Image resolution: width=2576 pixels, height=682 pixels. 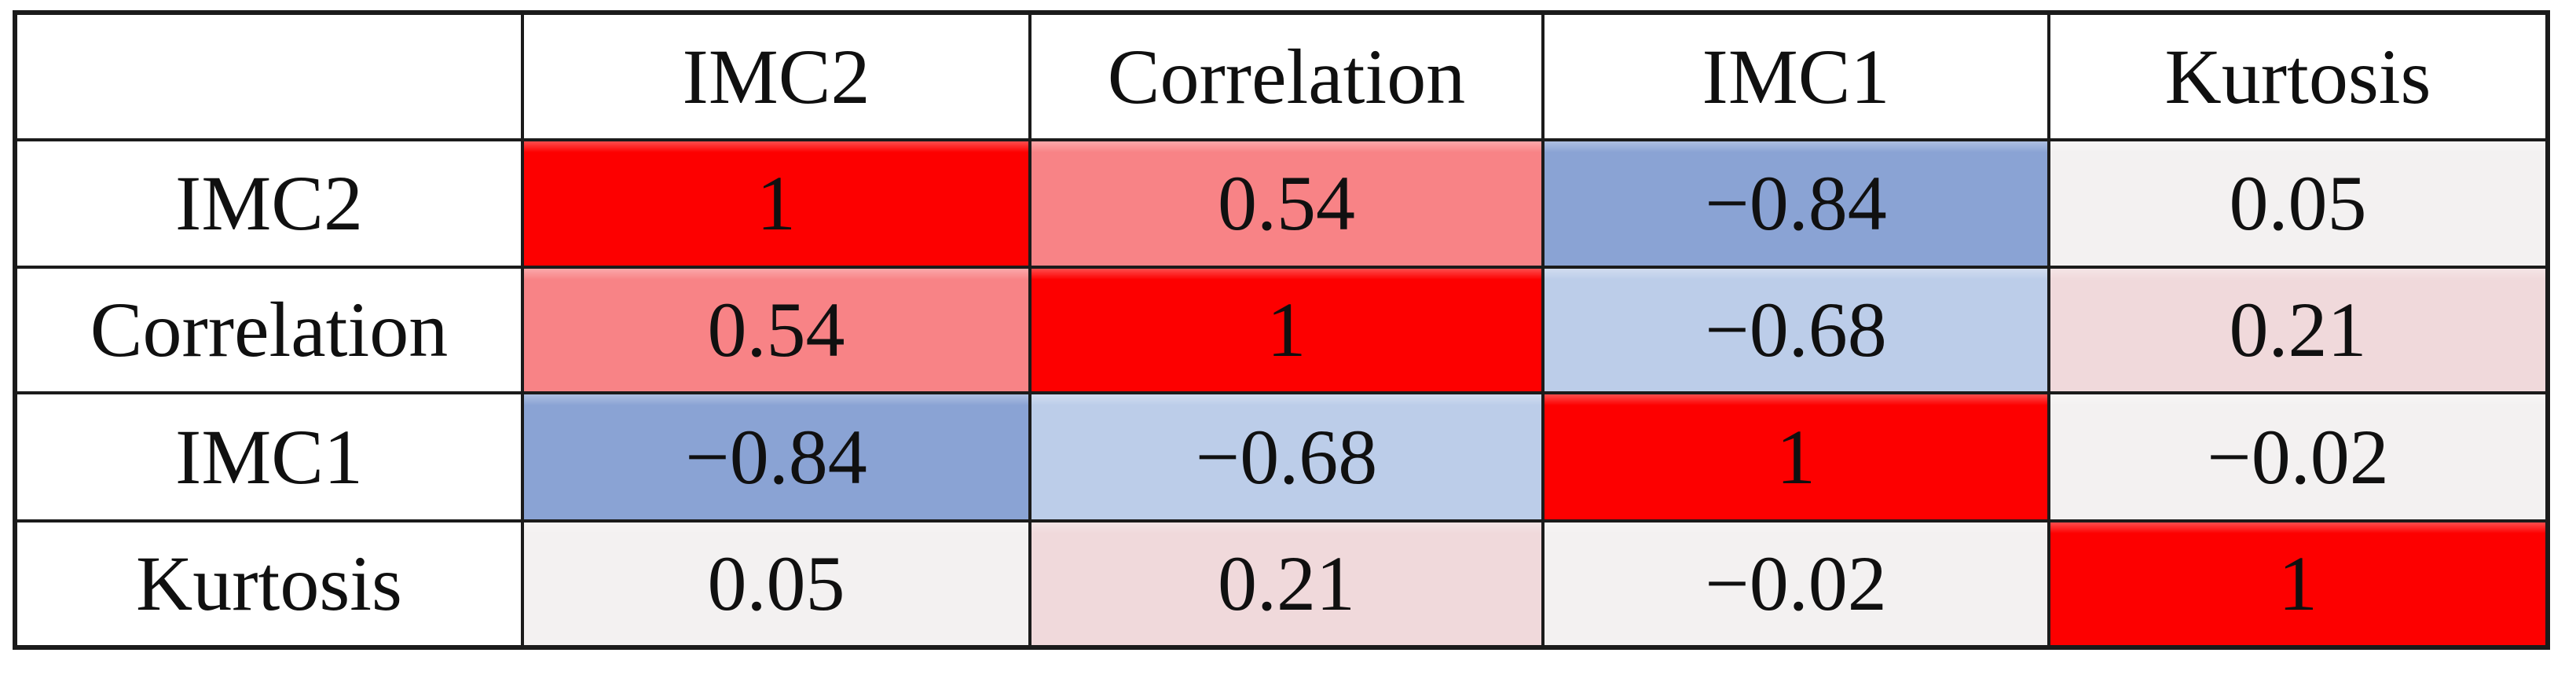 I want to click on cell-correlation-imc1: −0.68, so click(x=1796, y=330).